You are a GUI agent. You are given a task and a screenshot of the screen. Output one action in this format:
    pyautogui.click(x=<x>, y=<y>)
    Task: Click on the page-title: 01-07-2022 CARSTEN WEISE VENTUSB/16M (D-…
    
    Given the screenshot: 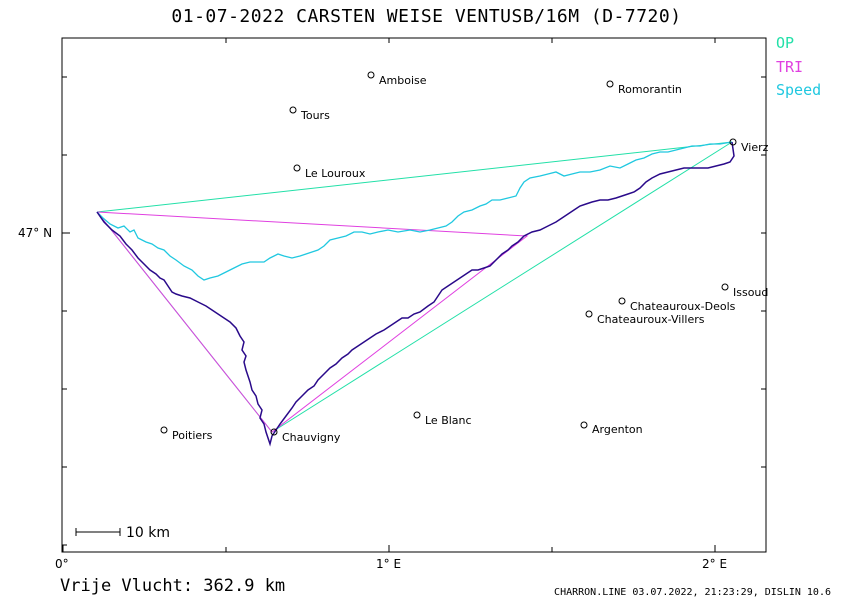 What is the action you would take?
    pyautogui.click(x=426, y=16)
    